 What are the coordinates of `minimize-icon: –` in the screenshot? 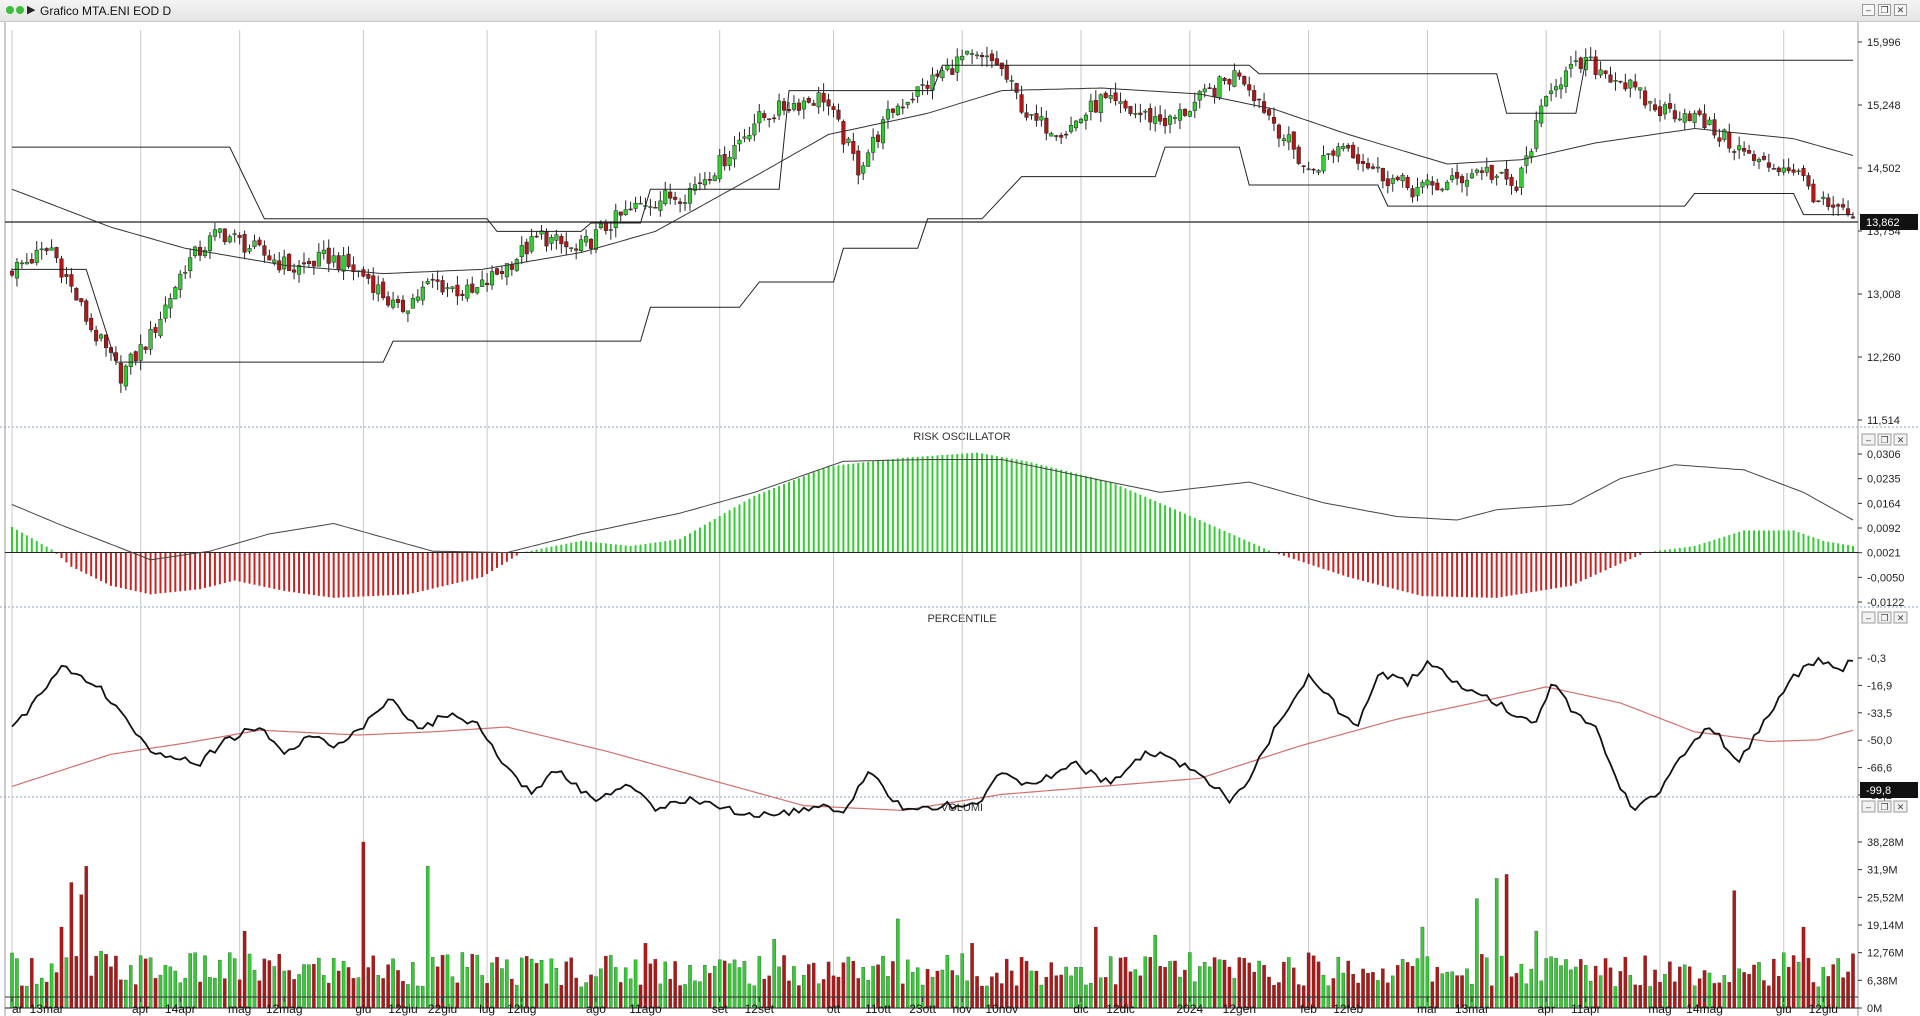 It's located at (1868, 10).